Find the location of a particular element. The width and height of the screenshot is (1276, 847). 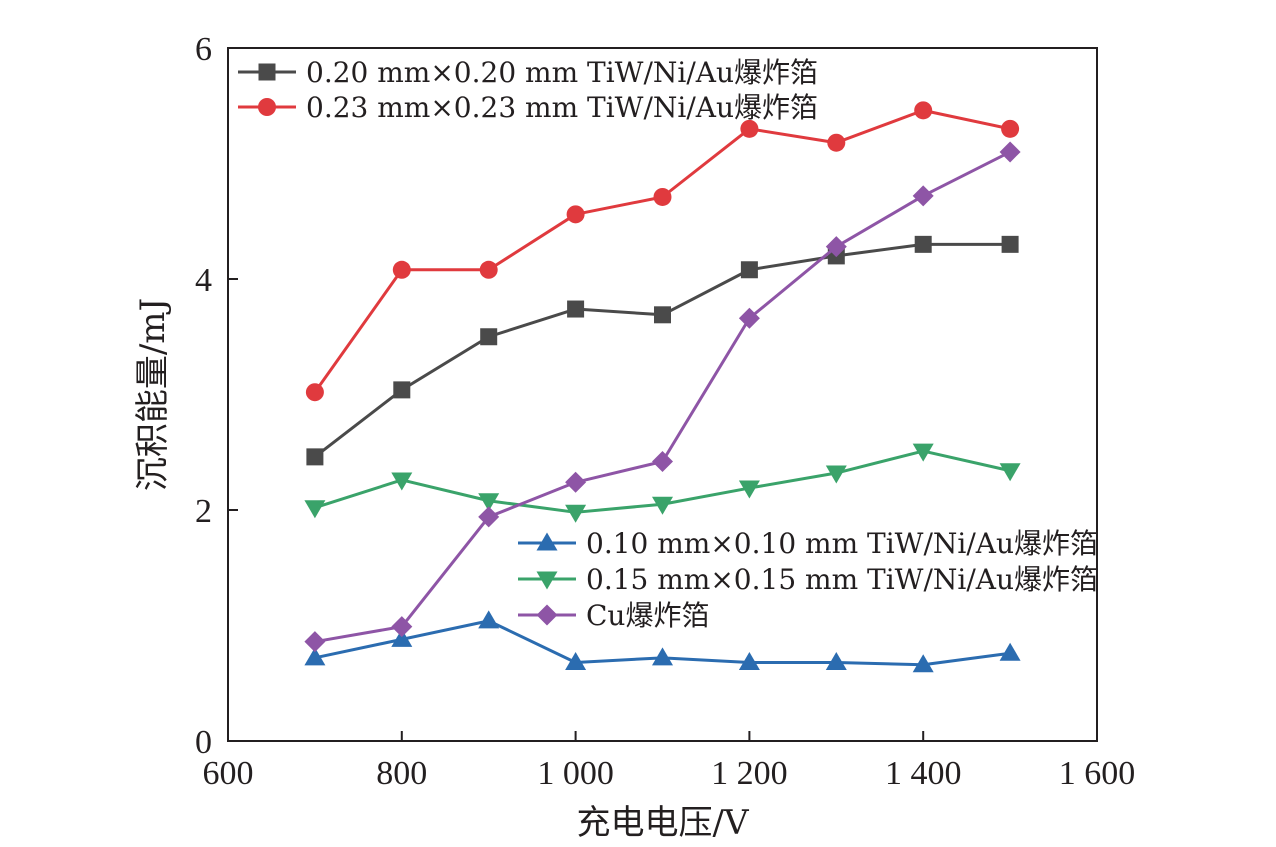

y-tick-label: 0 is located at coordinates (203, 742).